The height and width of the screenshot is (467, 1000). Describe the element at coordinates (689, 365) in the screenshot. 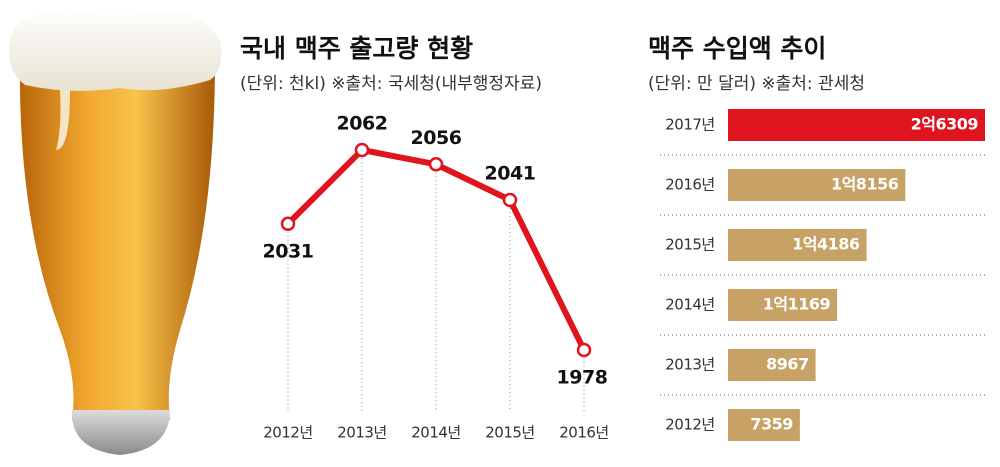

I see `y-tick-label: 2013년` at that location.